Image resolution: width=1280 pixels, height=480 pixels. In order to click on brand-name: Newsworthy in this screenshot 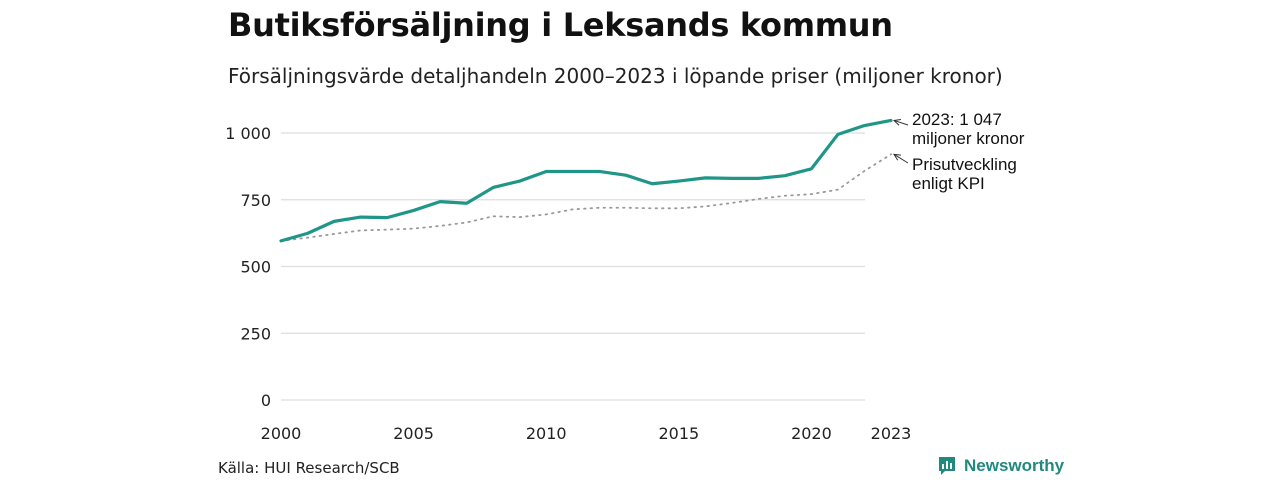, I will do `click(1014, 465)`.